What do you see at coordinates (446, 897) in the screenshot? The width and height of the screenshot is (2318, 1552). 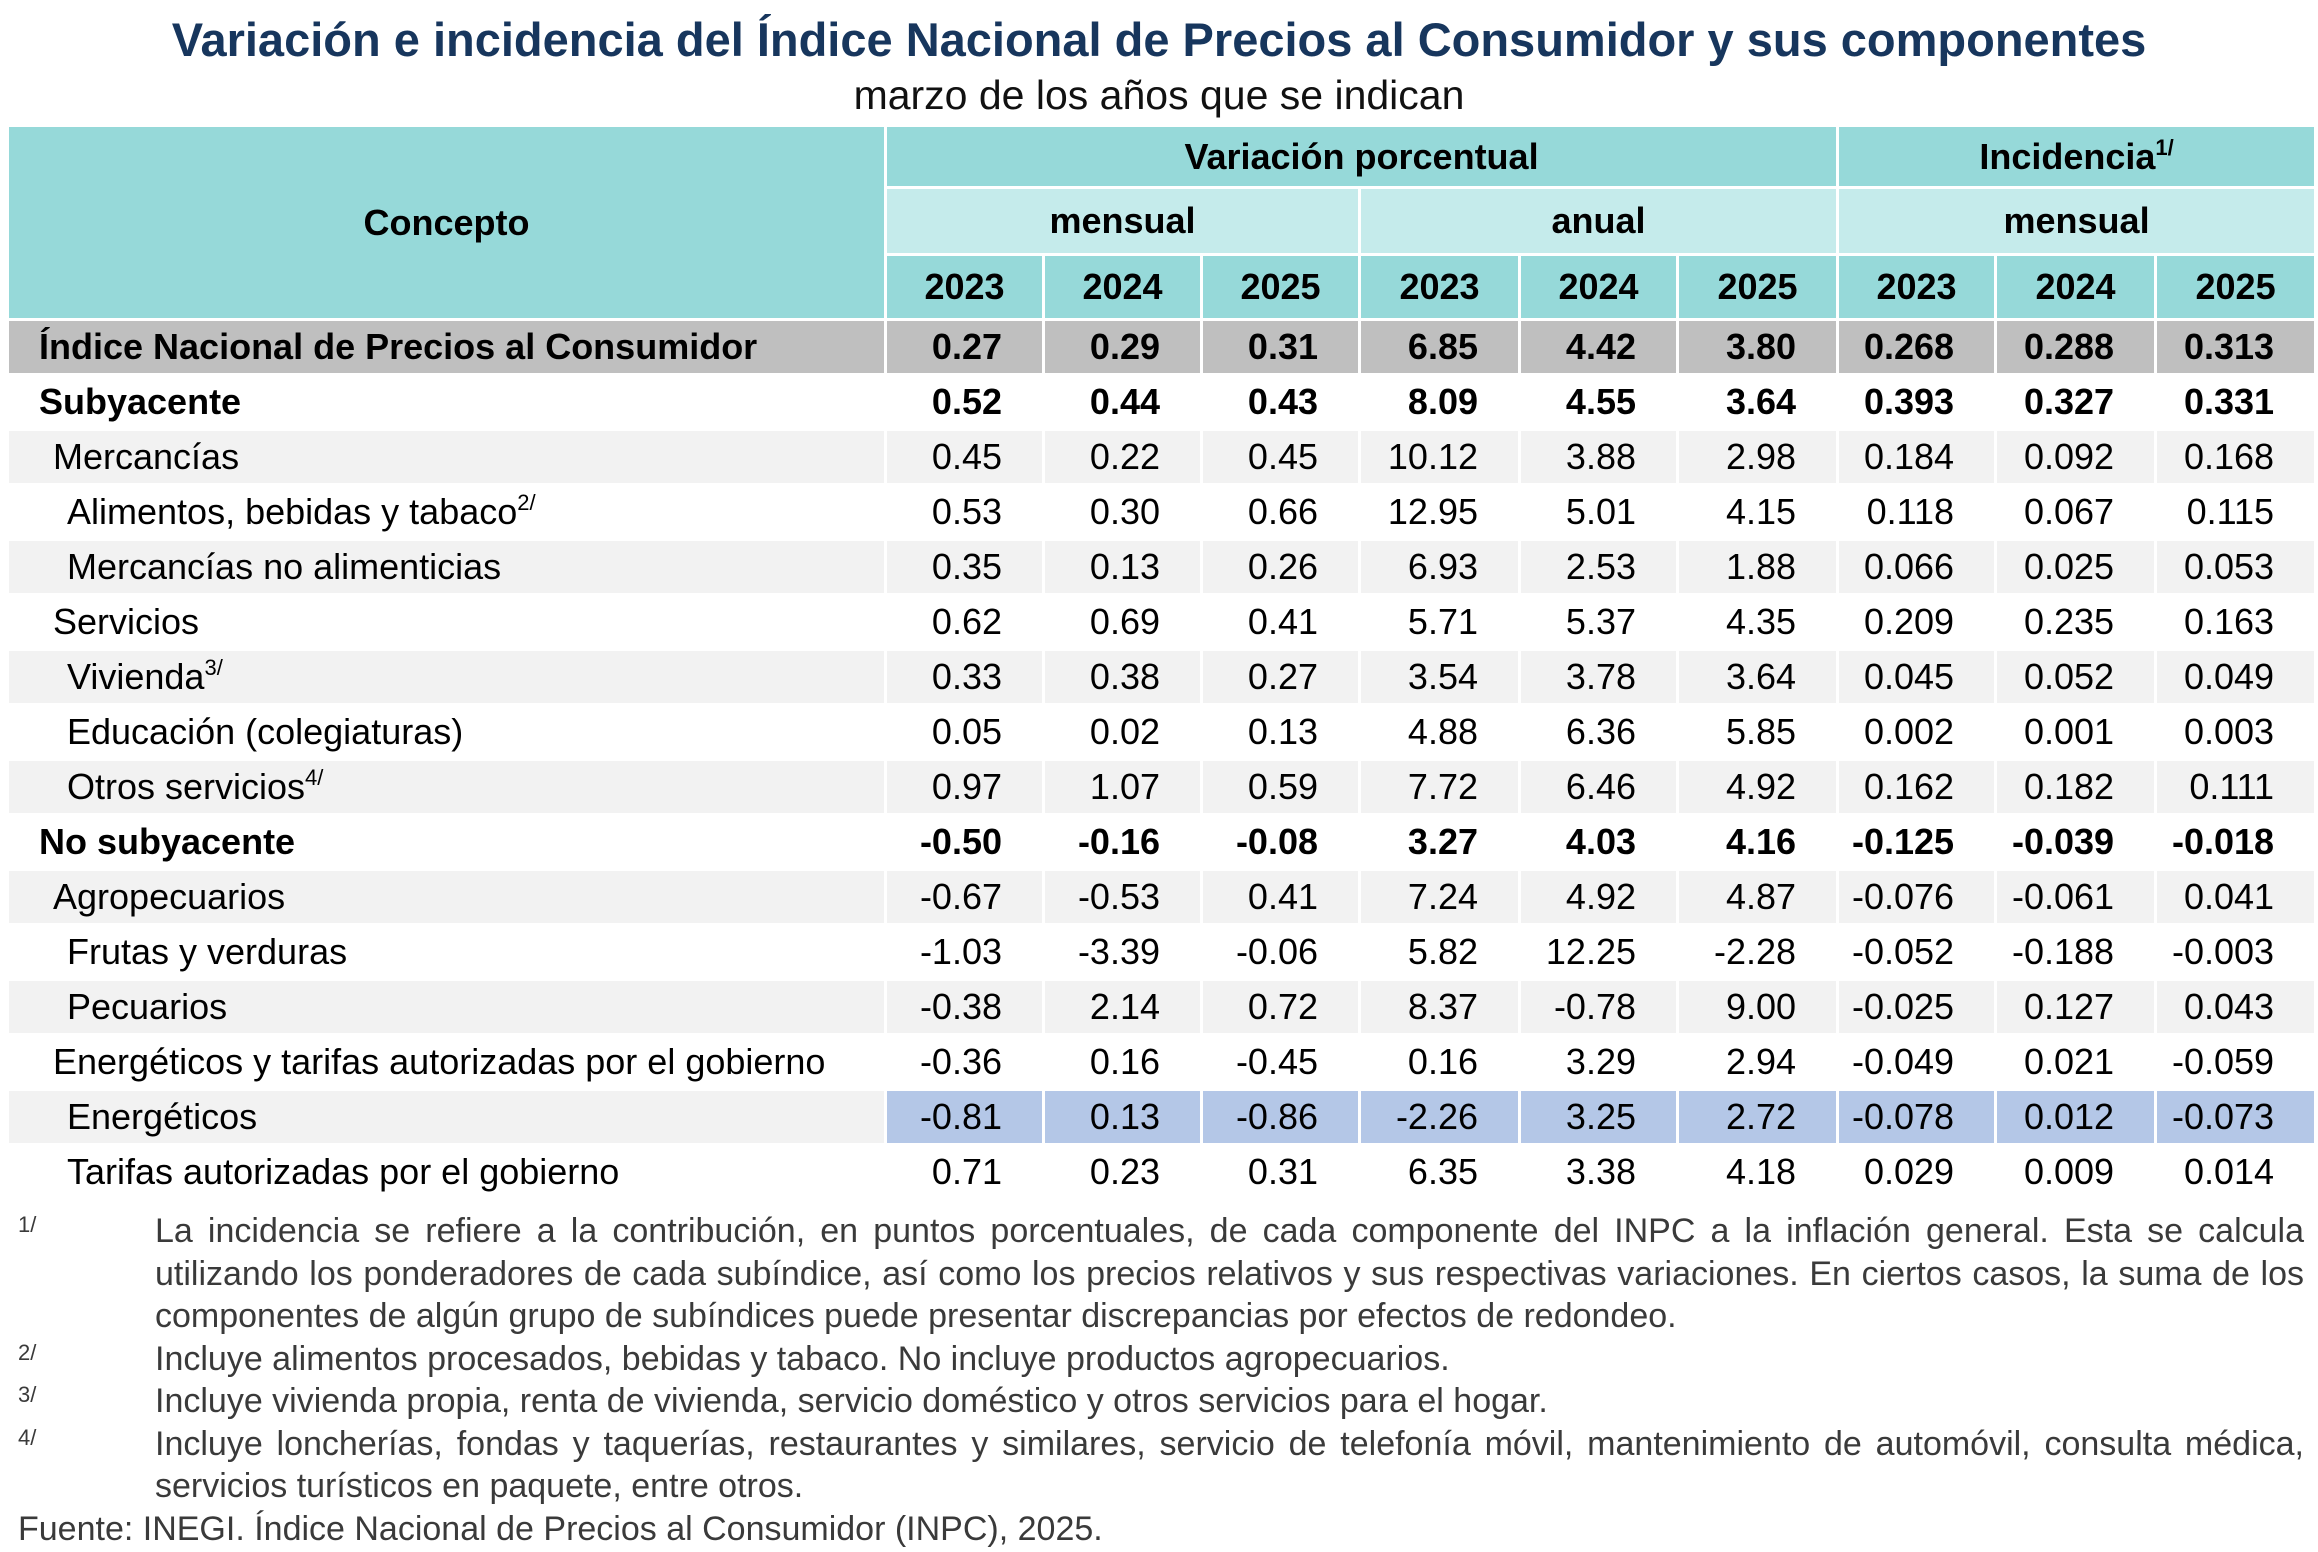 I see `concept-cell: Agropecuarios` at bounding box center [446, 897].